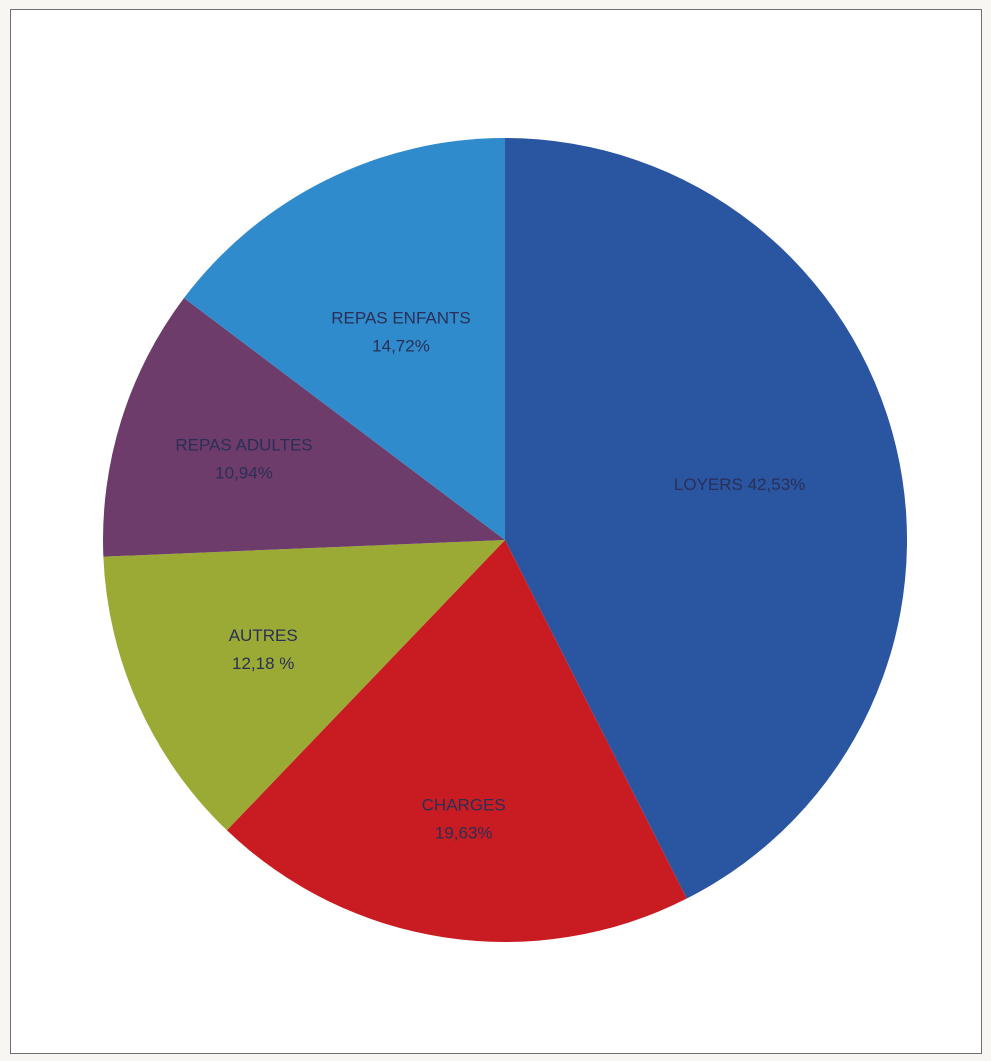  I want to click on slice-label-line: 12,18 %, so click(263, 663).